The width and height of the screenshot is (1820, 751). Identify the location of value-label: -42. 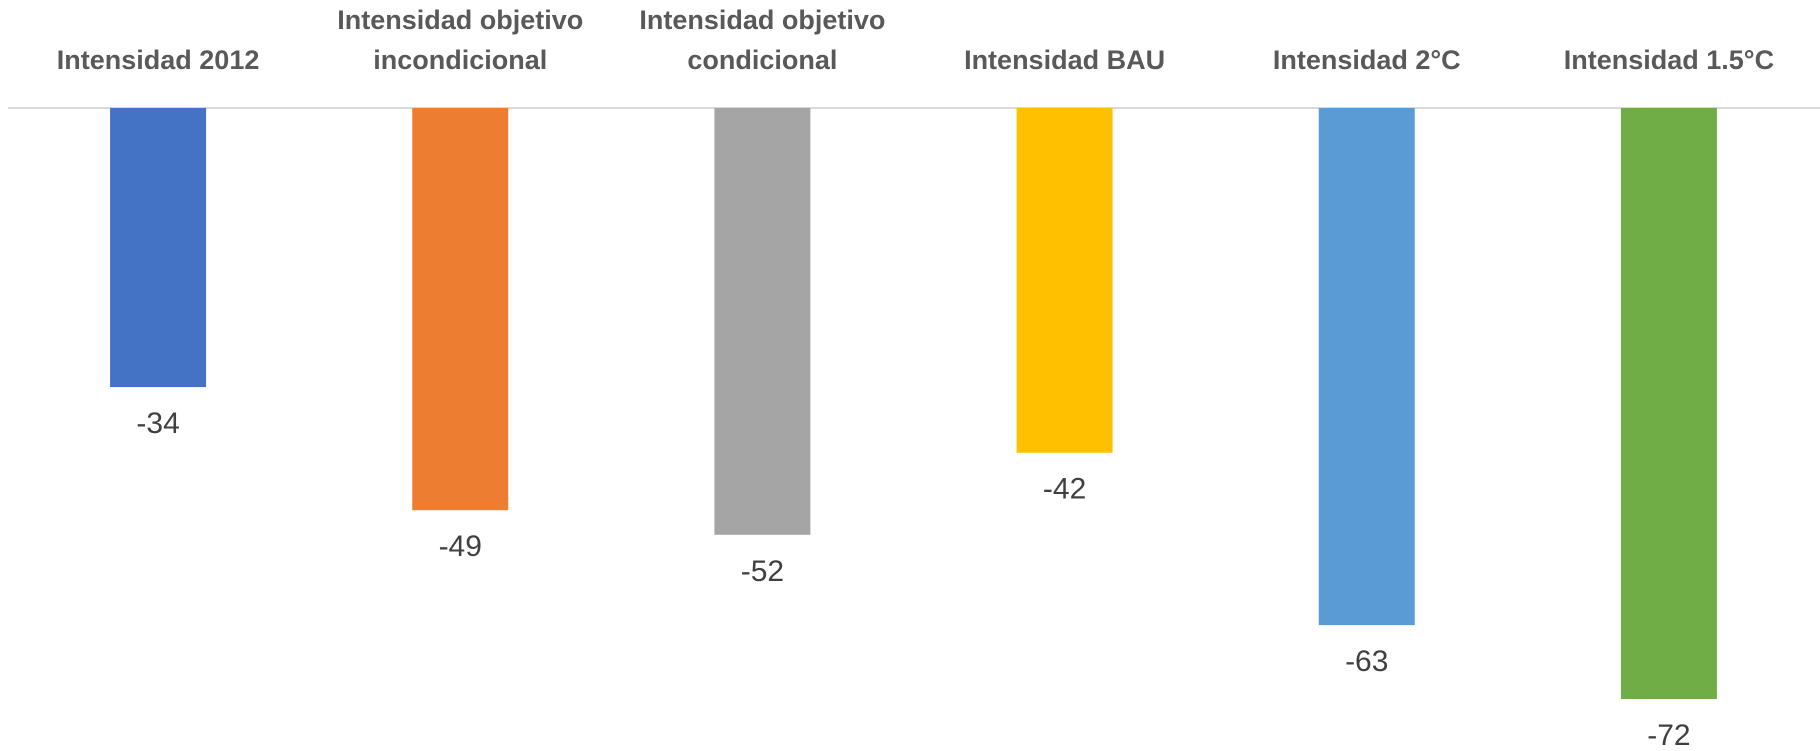
(1064, 489).